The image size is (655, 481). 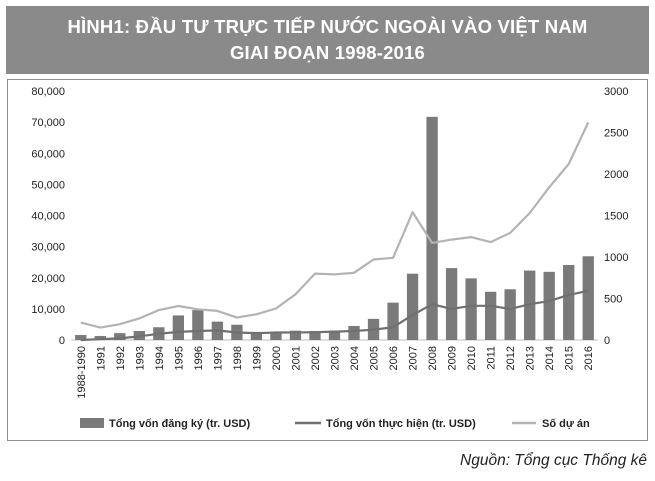 What do you see at coordinates (257, 358) in the screenshot?
I see `x-tick-label: 1999` at bounding box center [257, 358].